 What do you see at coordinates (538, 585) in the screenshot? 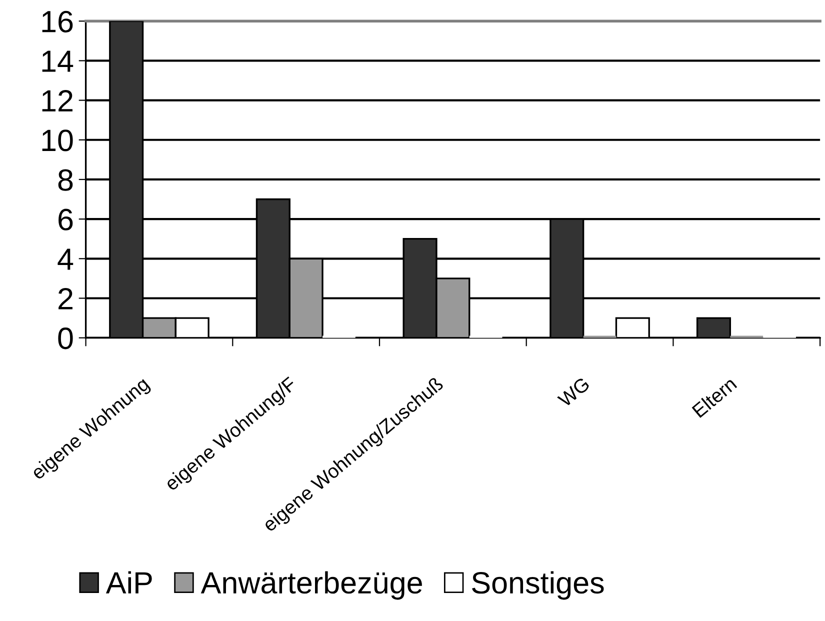
I see `legend-label: Sonstiges` at bounding box center [538, 585].